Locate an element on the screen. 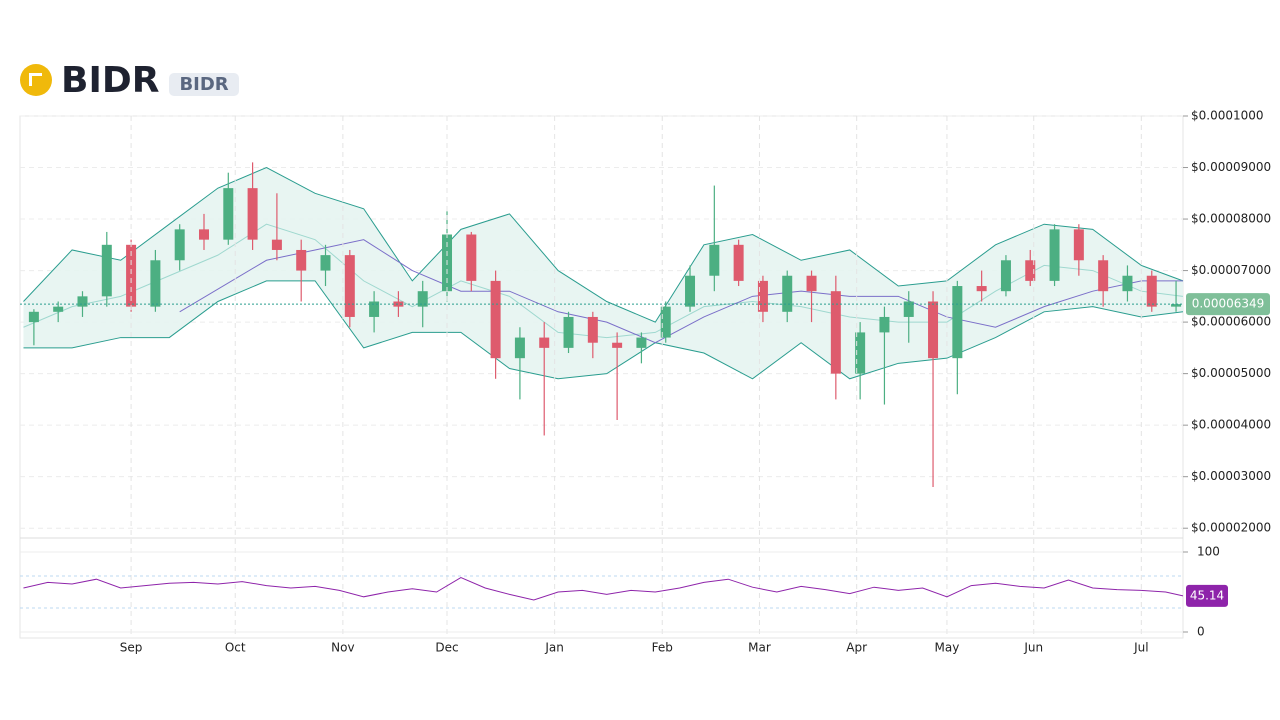  header: BIDR BIDR is located at coordinates (129, 80).